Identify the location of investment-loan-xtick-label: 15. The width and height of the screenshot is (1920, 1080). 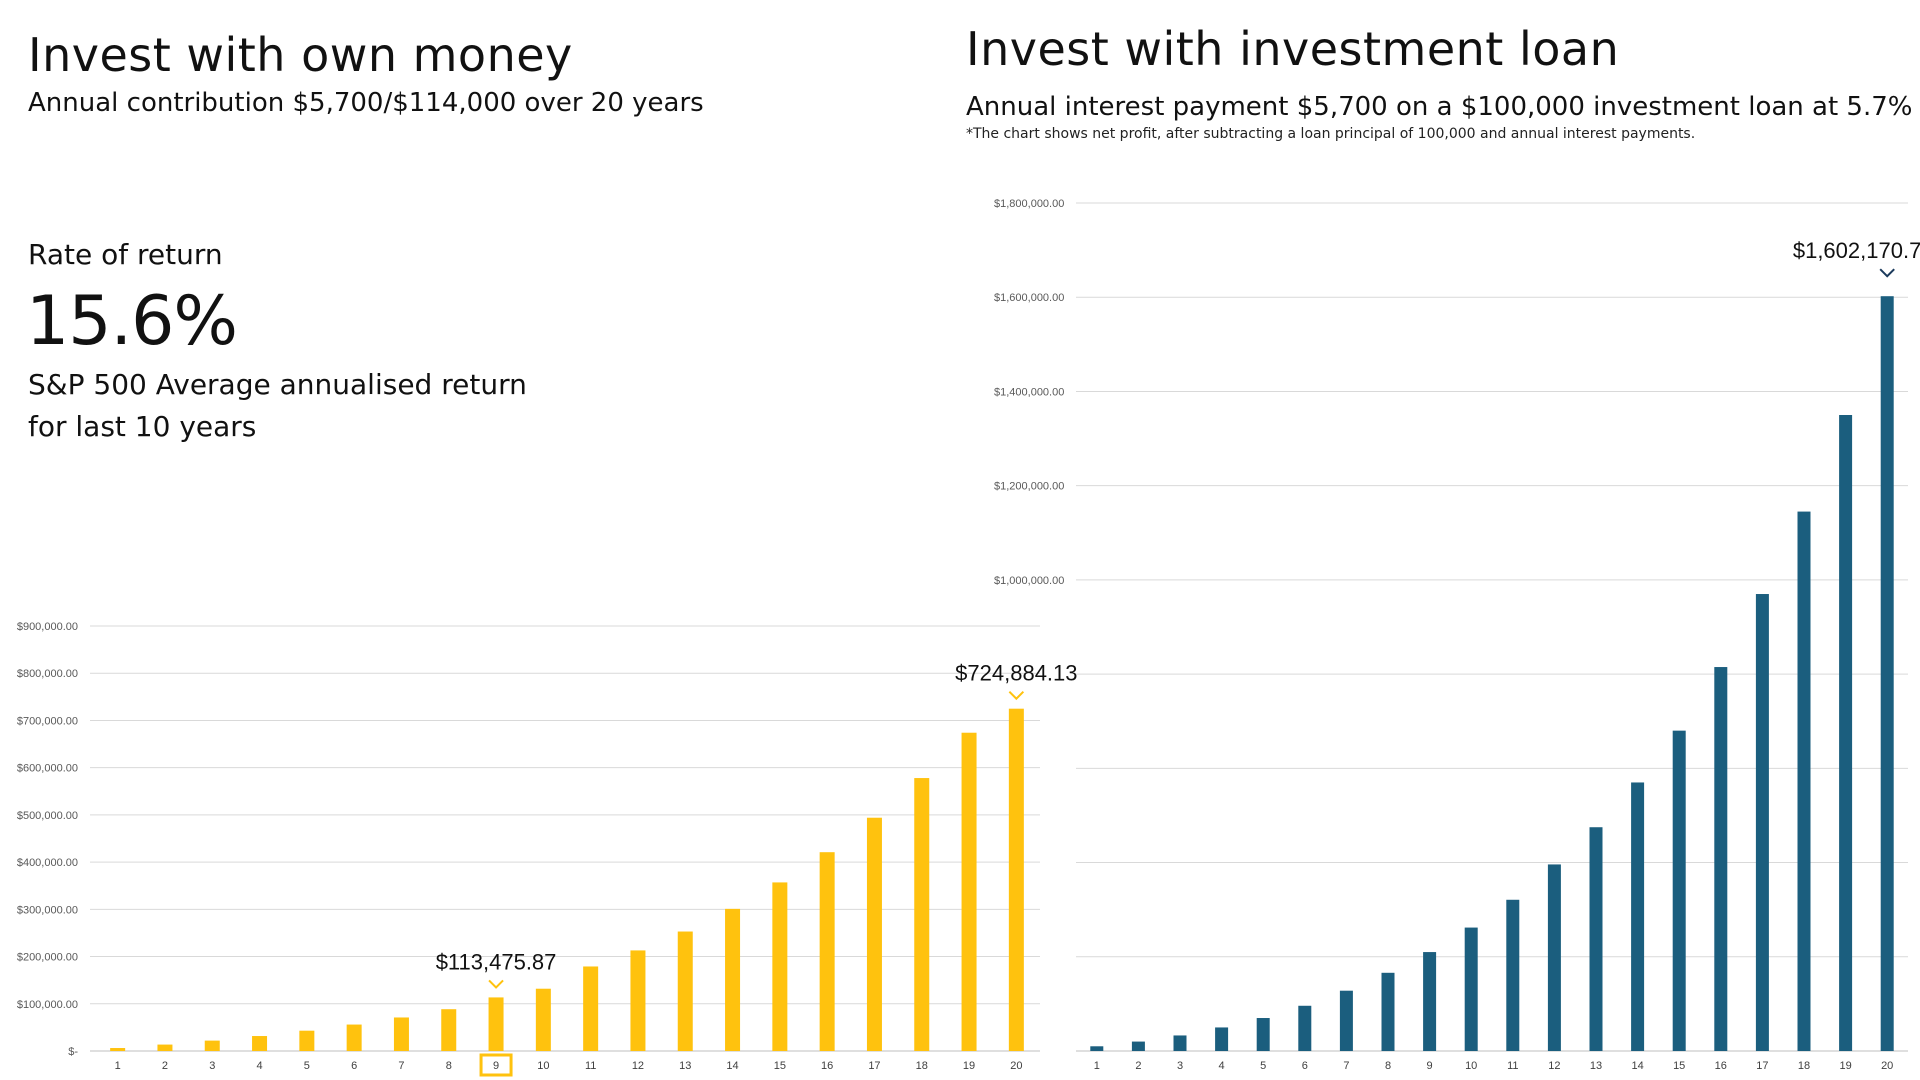
(1679, 1066).